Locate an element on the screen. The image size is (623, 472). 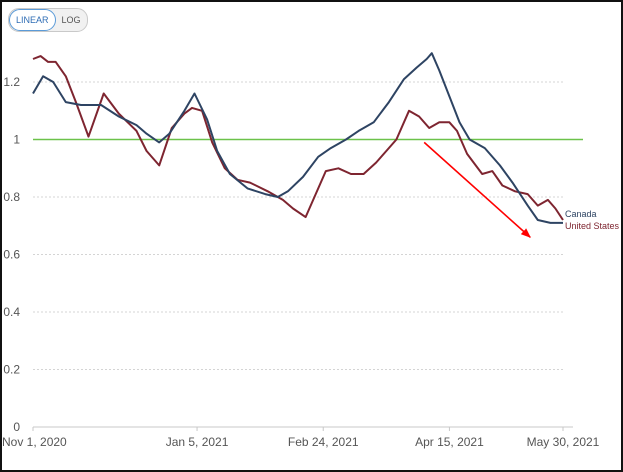
y-tick-label: 0.4 is located at coordinates (11, 312).